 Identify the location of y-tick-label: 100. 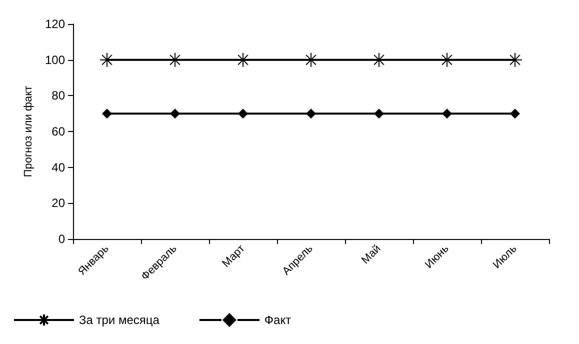
(55, 59).